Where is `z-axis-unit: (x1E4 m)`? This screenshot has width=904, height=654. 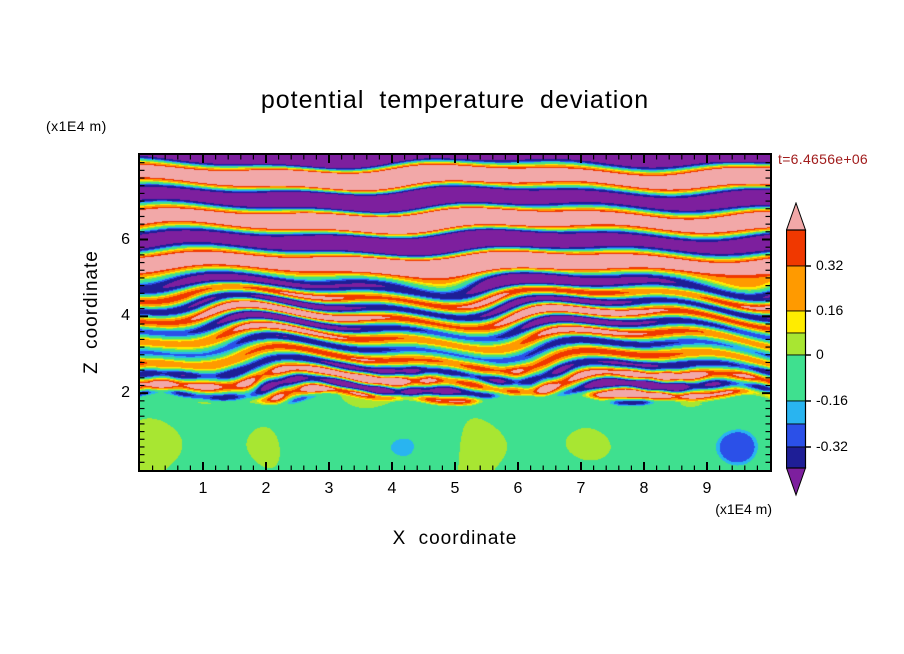 z-axis-unit: (x1E4 m) is located at coordinates (76, 126).